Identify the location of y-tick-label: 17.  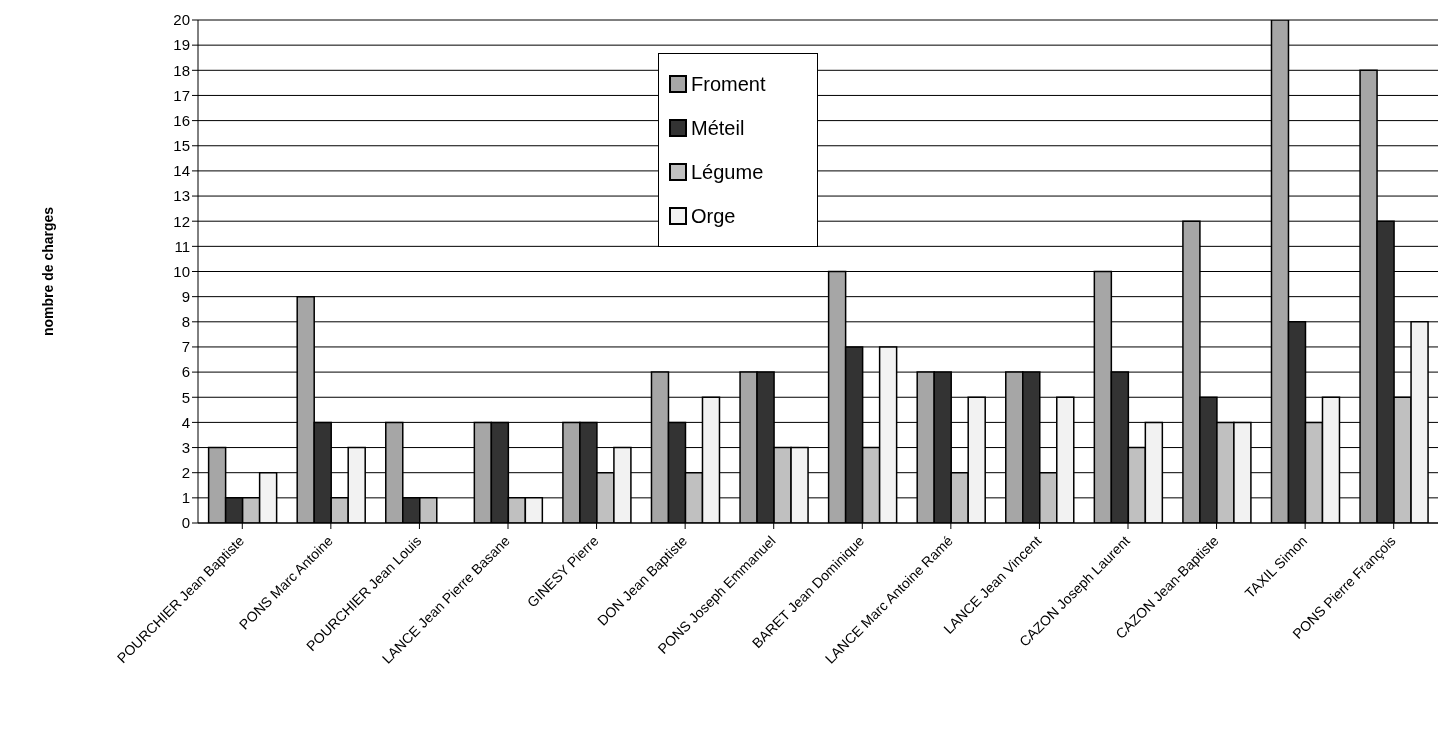
(181, 95).